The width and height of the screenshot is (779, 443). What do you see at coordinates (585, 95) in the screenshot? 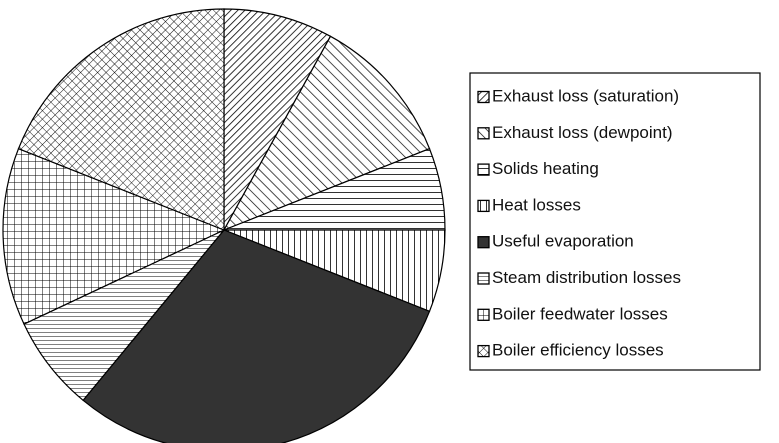
I see `legend-label: Exhaust loss (saturation)` at bounding box center [585, 95].